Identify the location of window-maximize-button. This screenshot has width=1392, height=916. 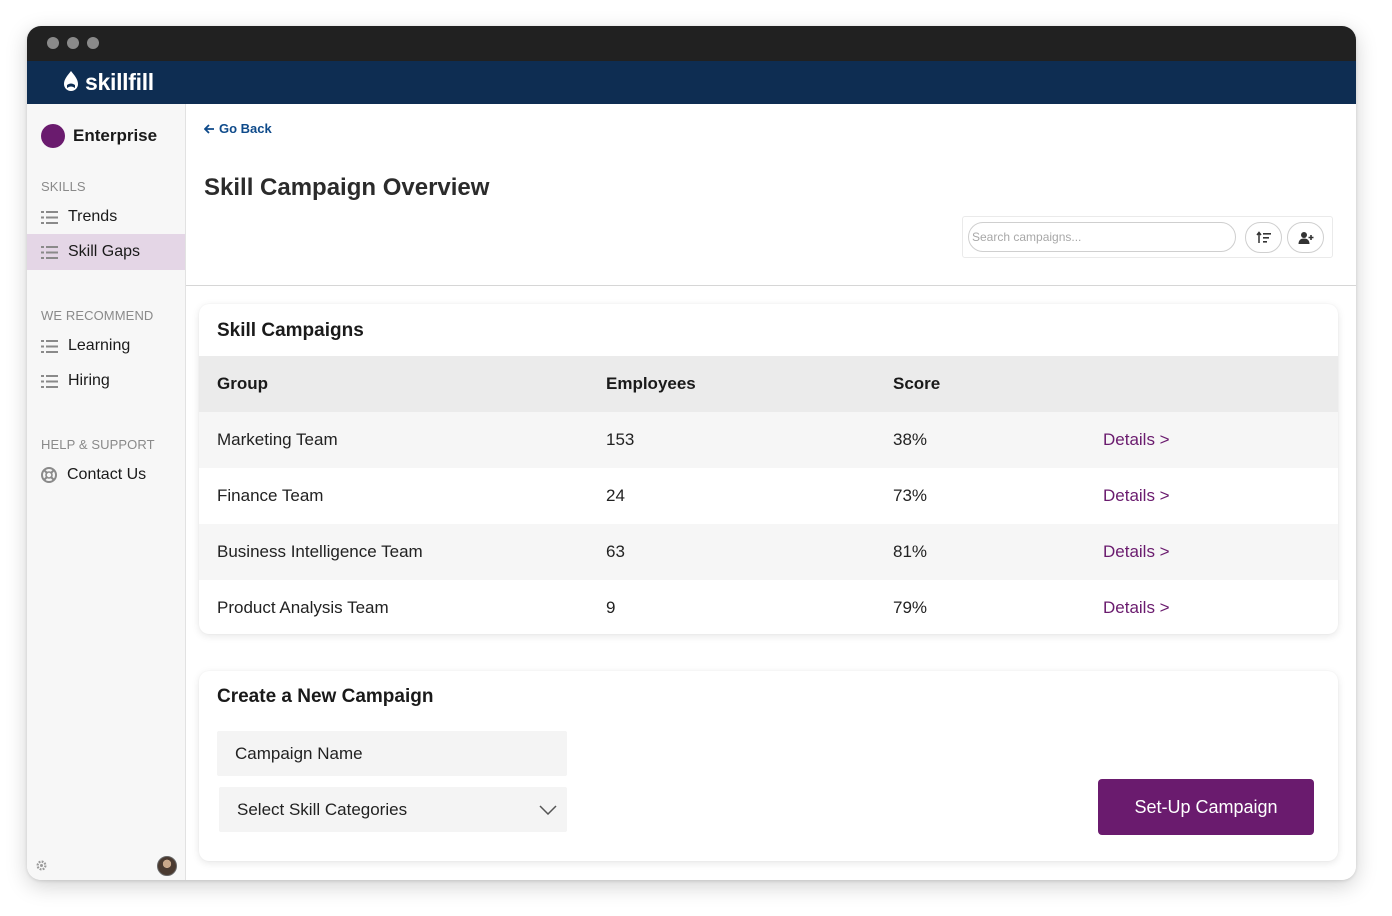
(93, 43).